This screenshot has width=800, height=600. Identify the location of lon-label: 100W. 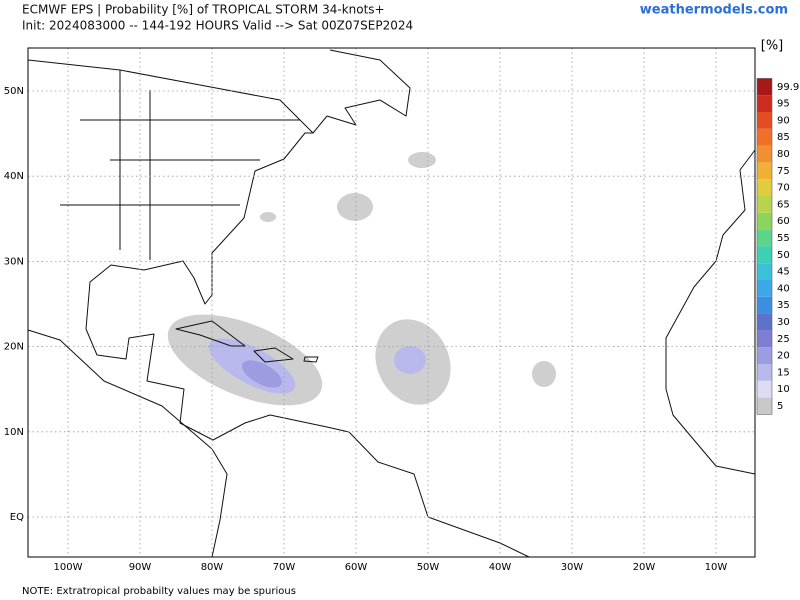
(68, 567).